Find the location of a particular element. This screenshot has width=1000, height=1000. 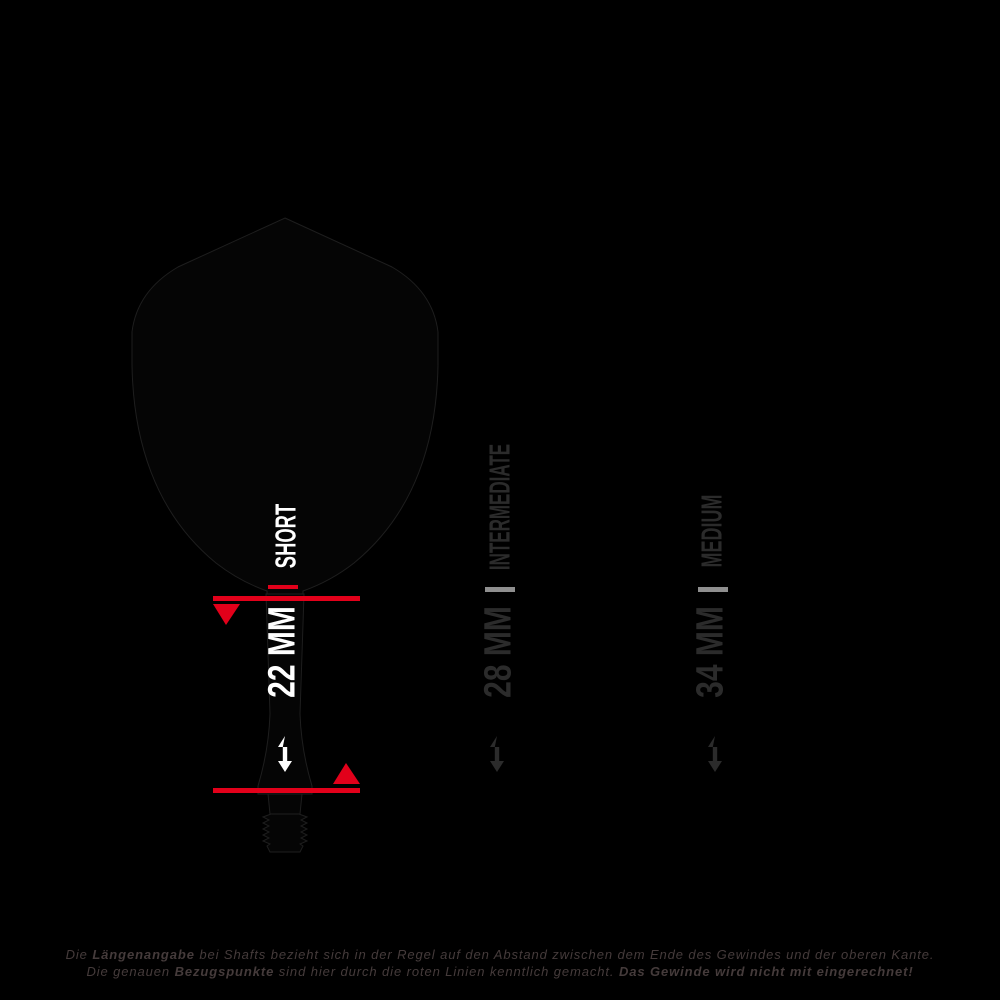

red-marker-triangle-down-icon is located at coordinates (226, 614).